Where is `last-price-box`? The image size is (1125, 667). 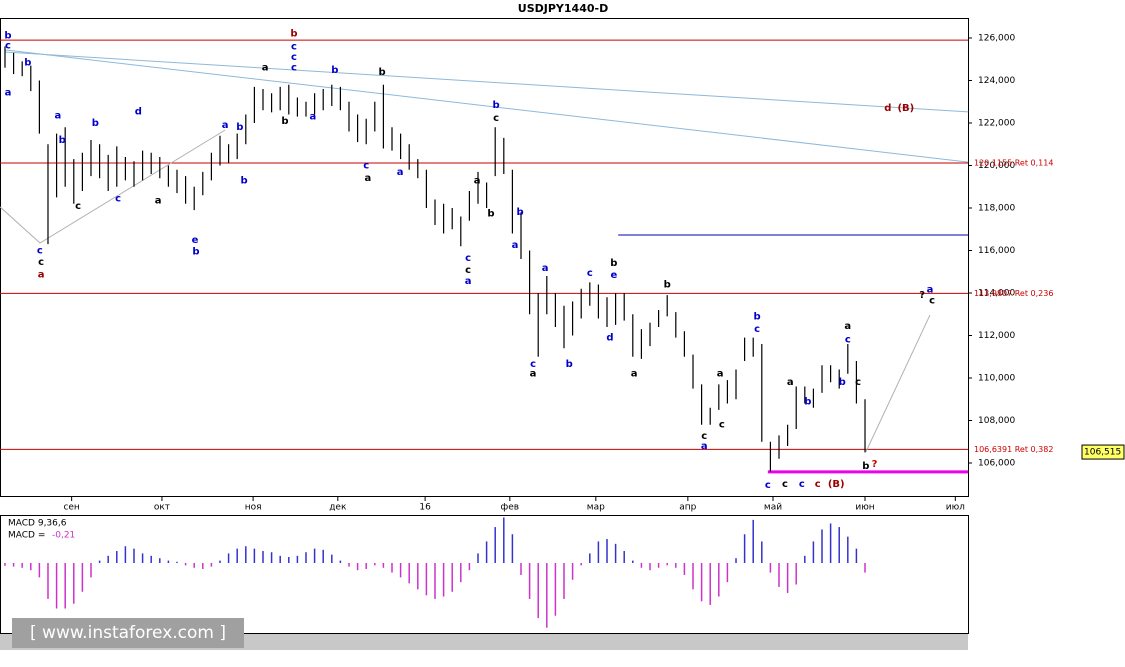 last-price-box is located at coordinates (1103, 452).